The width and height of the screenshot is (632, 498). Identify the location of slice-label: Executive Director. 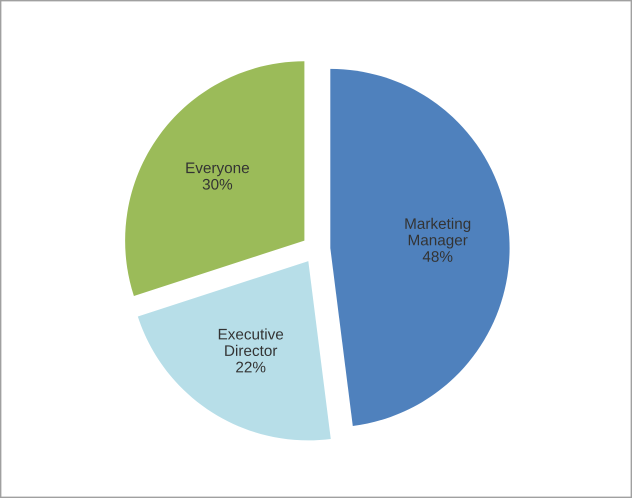
(251, 342).